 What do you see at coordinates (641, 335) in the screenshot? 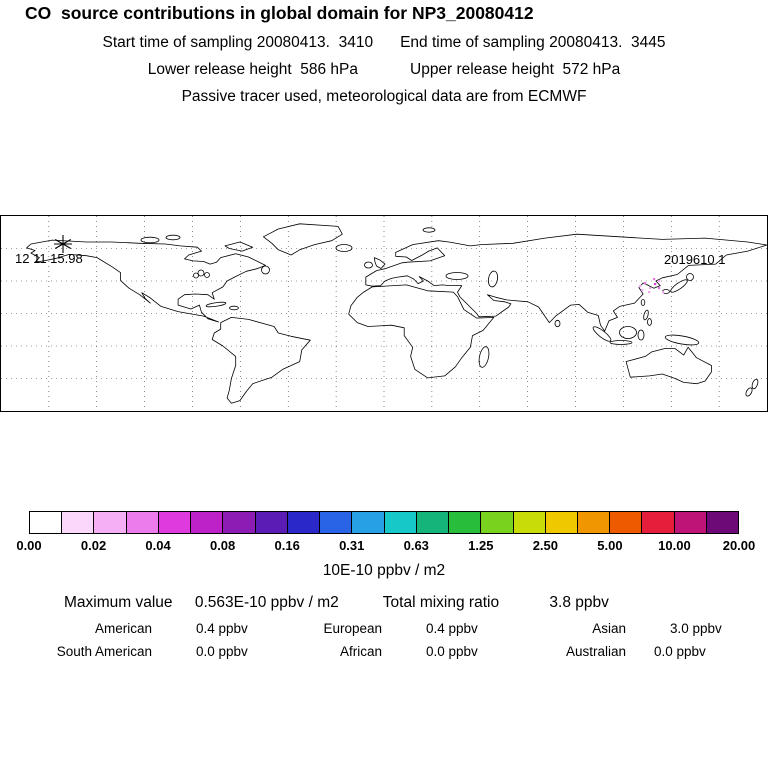
I see `sulawesi` at bounding box center [641, 335].